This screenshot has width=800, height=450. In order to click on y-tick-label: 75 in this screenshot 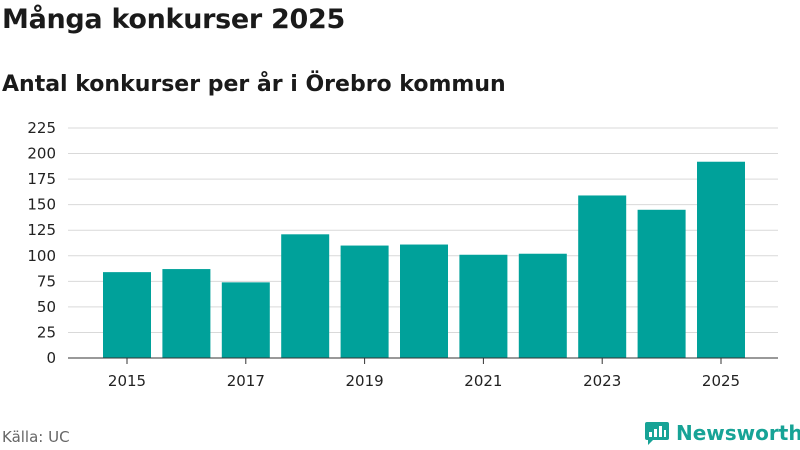, I will do `click(46, 281)`.